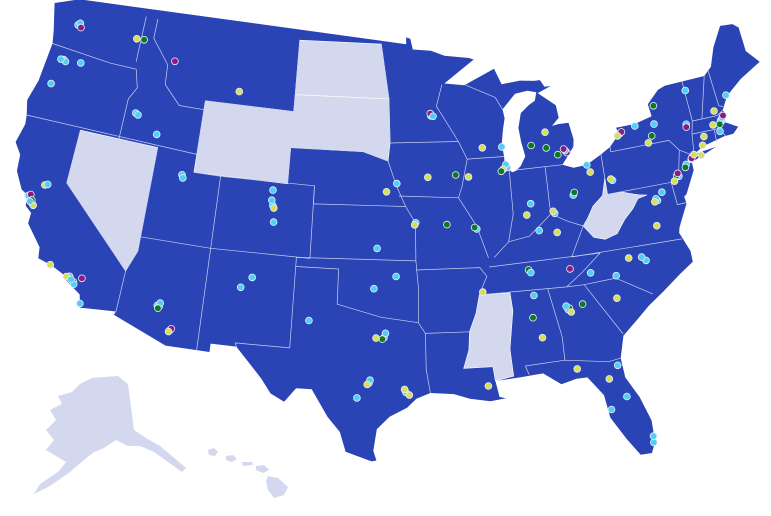  What do you see at coordinates (342, 69) in the screenshot?
I see `state-north-dakota` at bounding box center [342, 69].